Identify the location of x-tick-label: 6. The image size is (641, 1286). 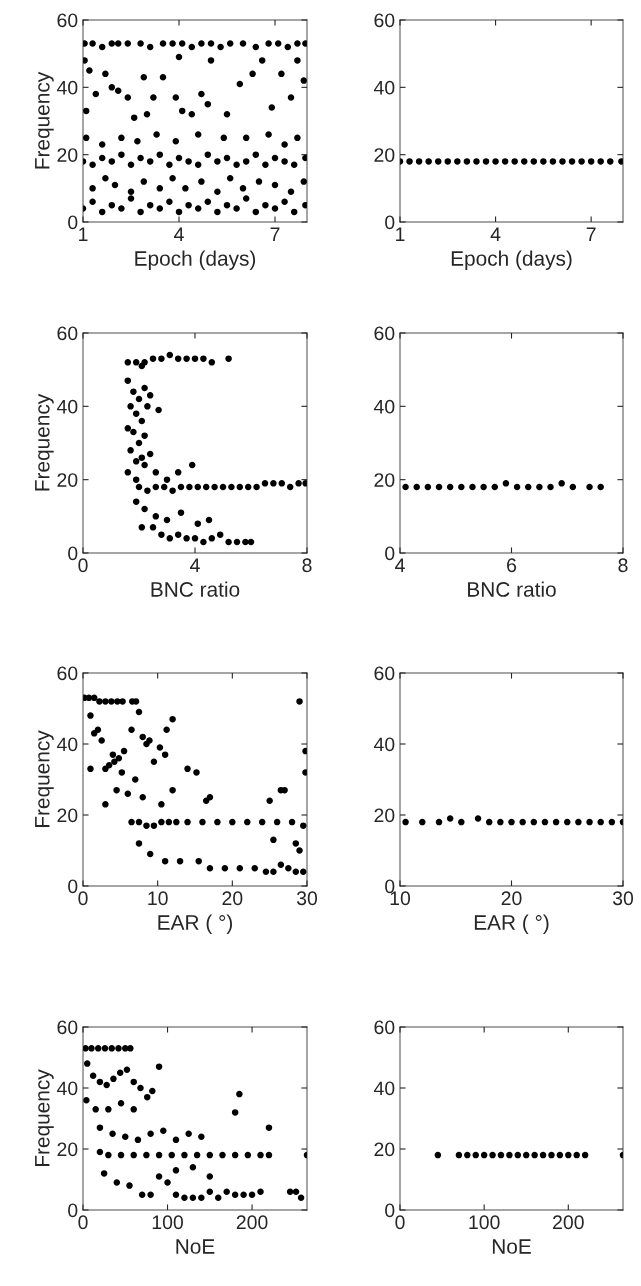
(512, 565).